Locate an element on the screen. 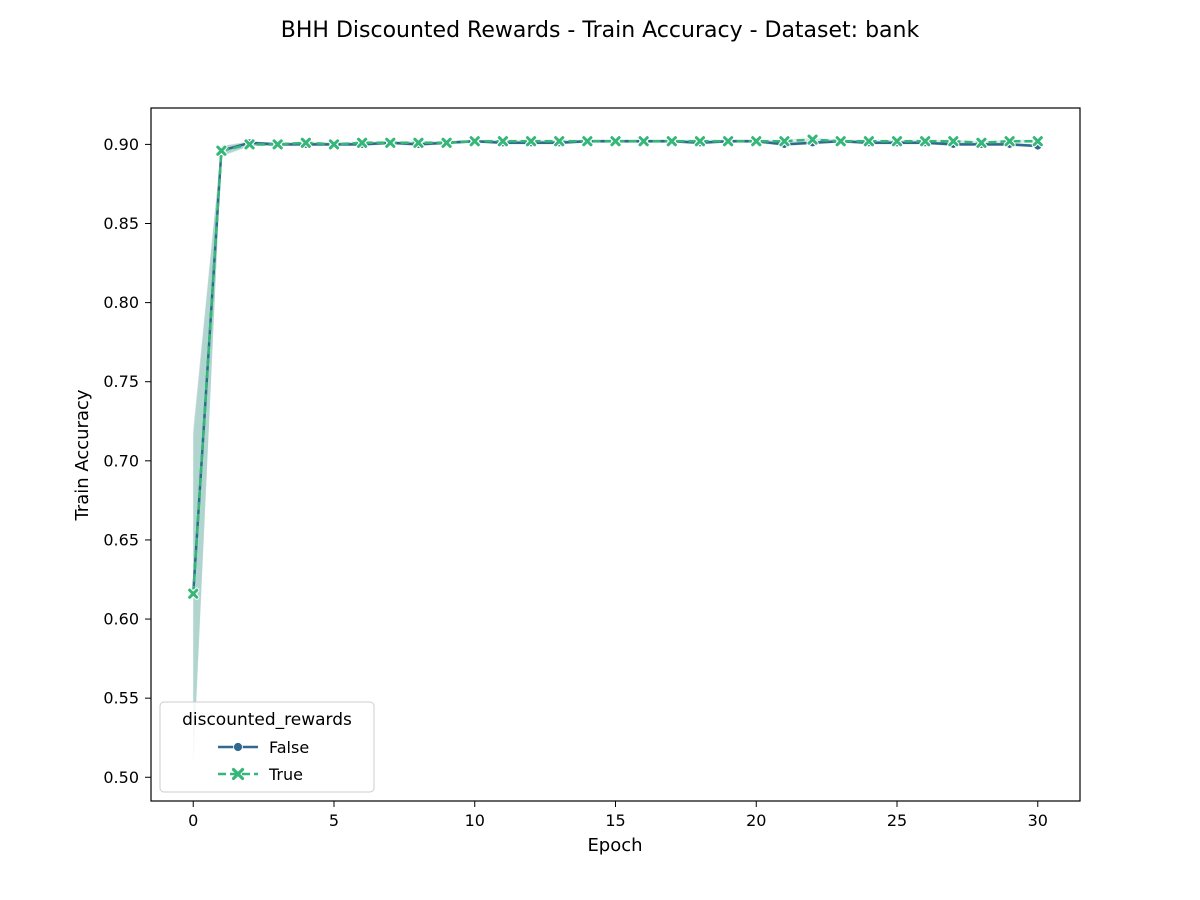  y-tick-label: 0.70 is located at coordinates (121, 460).